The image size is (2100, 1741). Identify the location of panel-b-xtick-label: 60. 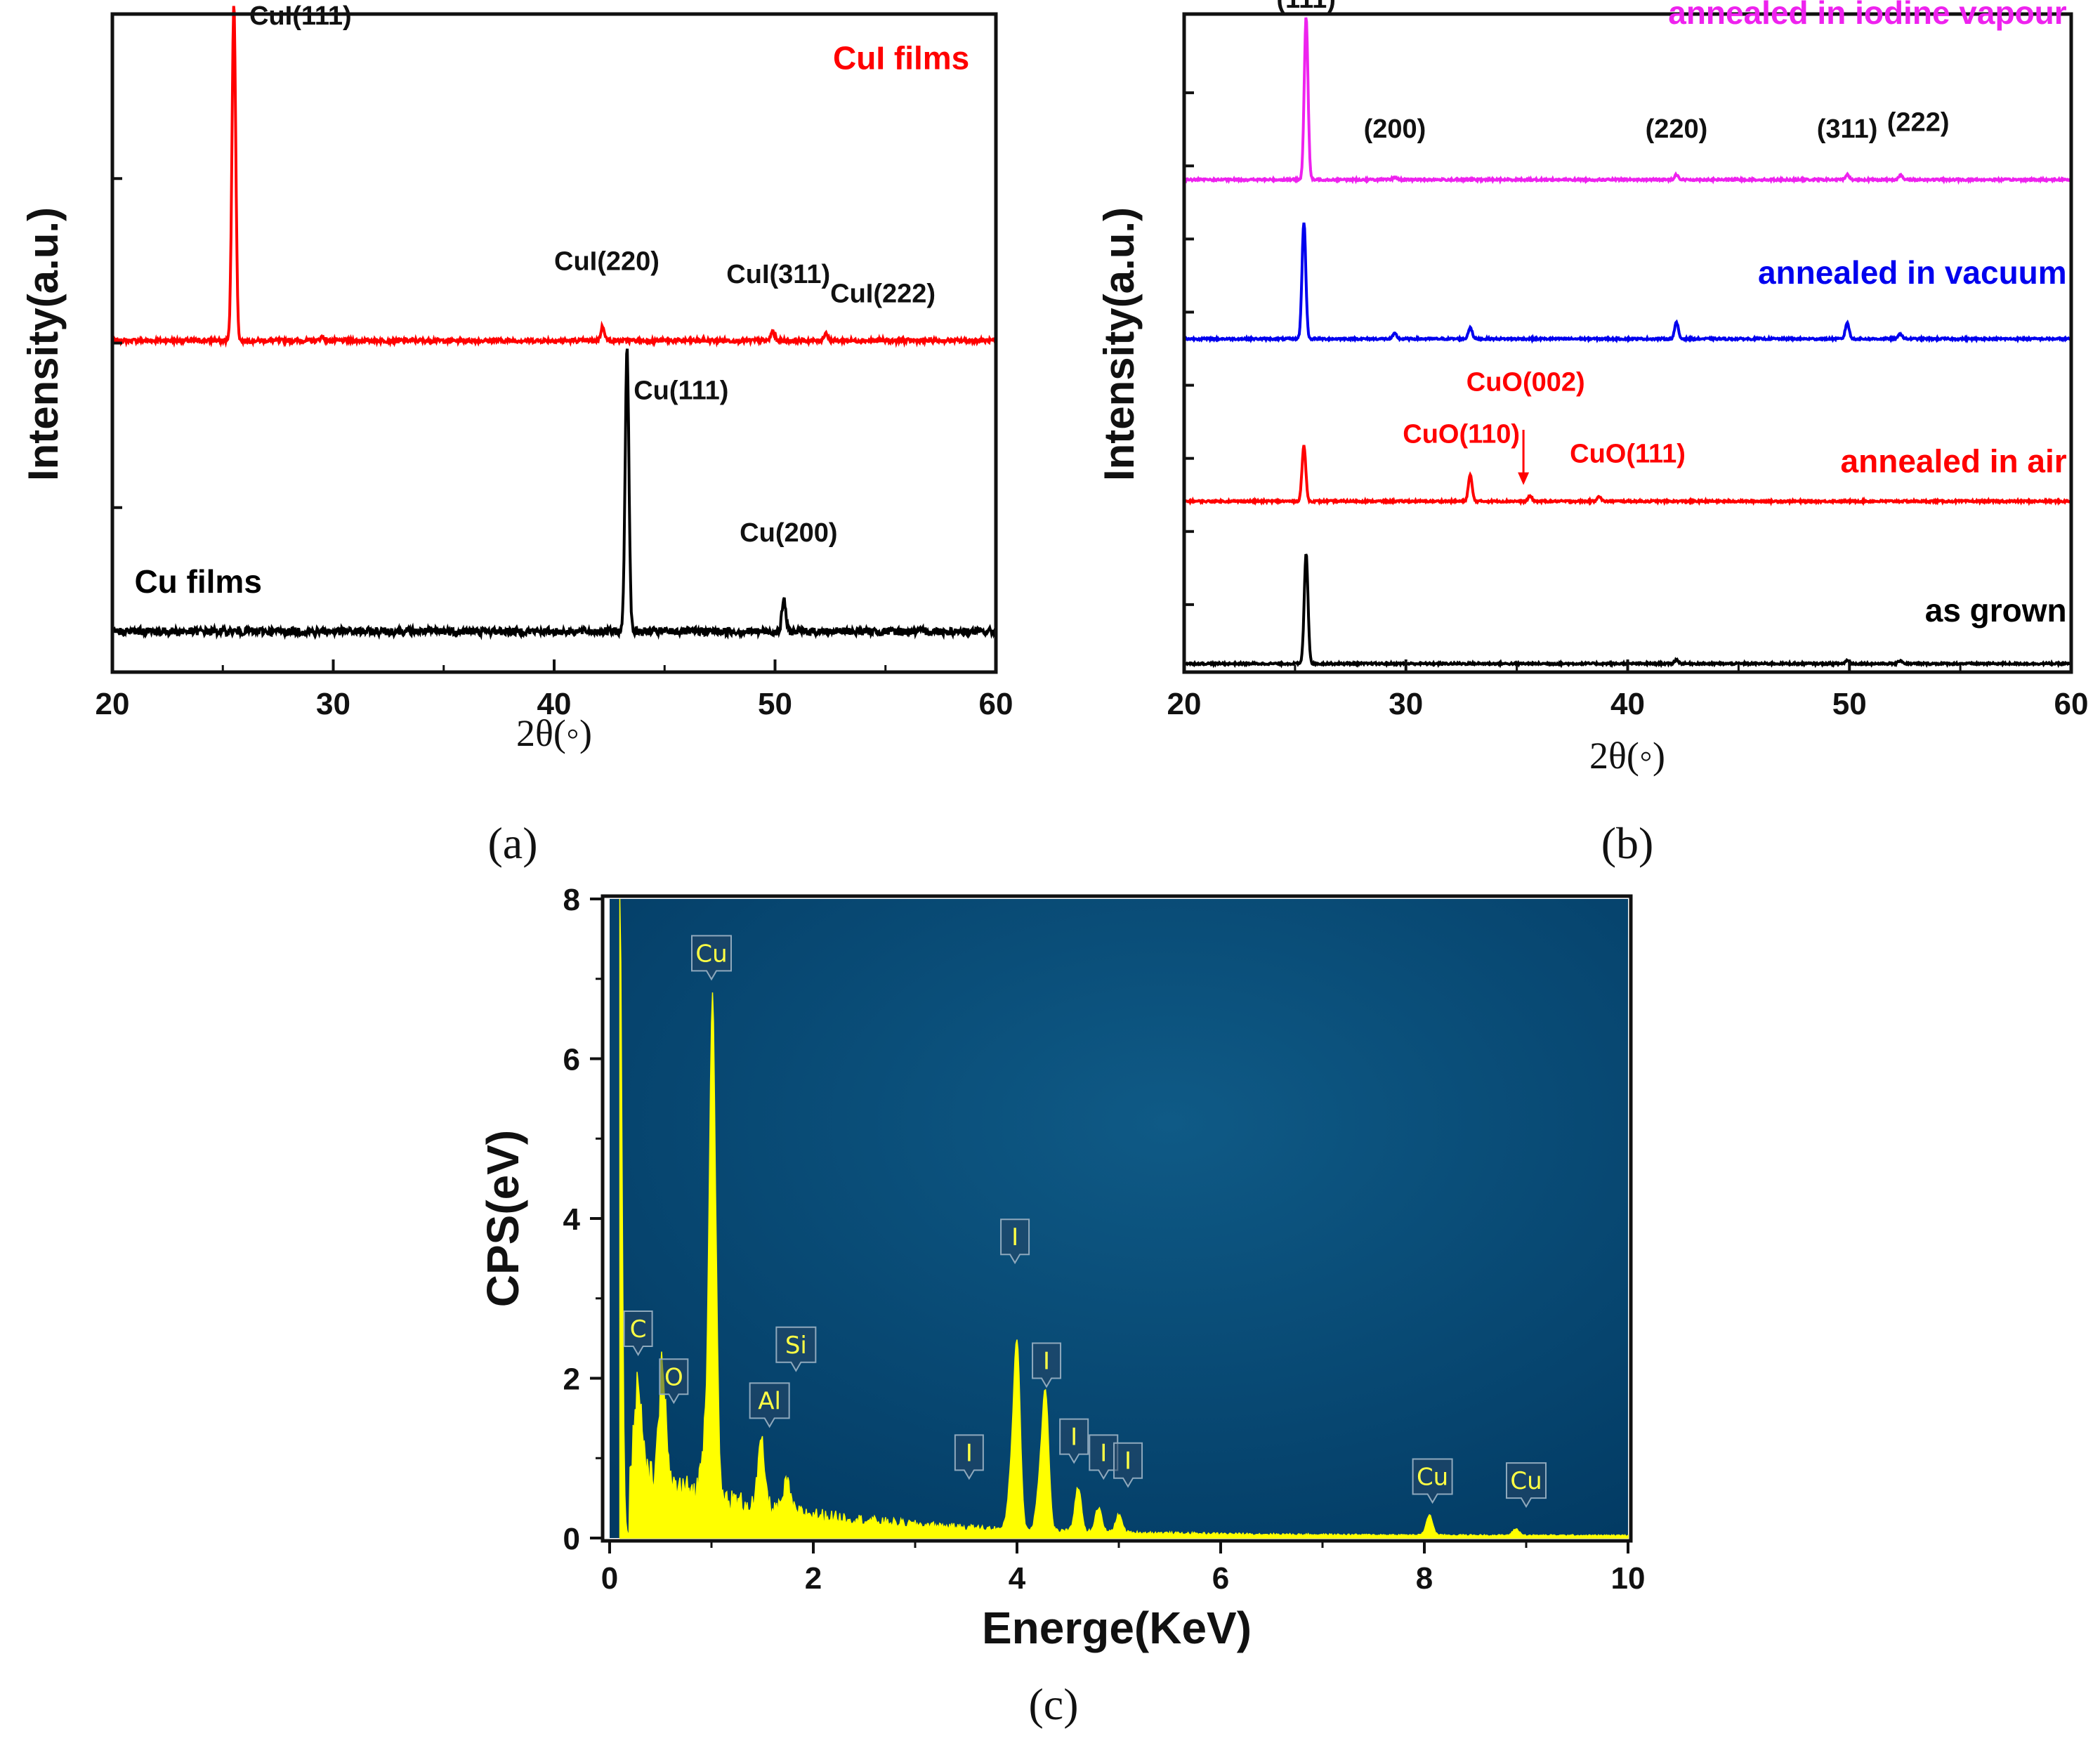
(2071, 704).